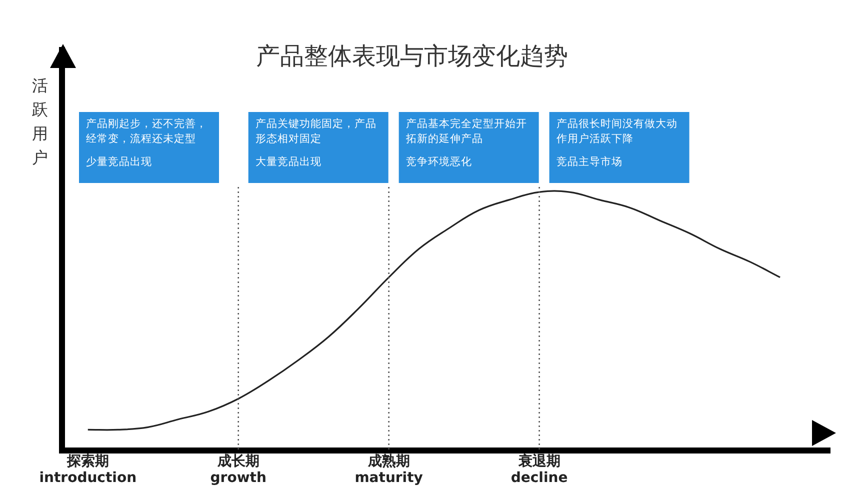 The image size is (859, 500). I want to click on text: 产品刚起步，还不完善，经常变，流程还未定型, so click(146, 130).